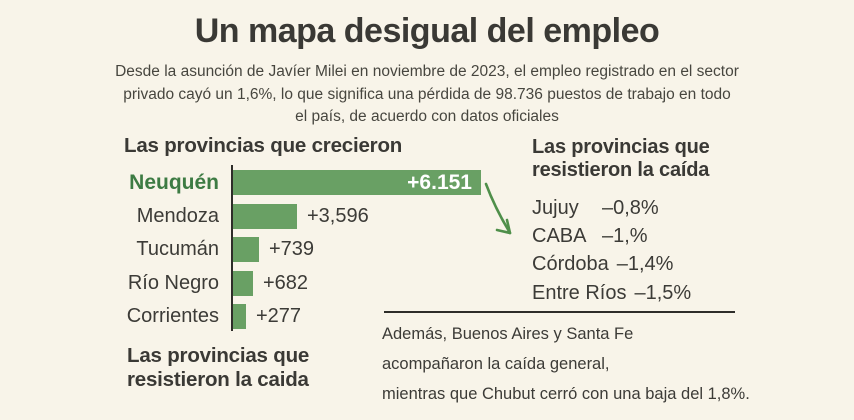 The height and width of the screenshot is (420, 854). Describe the element at coordinates (339, 283) in the screenshot. I see `bar-row-río-negro: Río Negro +682` at that location.